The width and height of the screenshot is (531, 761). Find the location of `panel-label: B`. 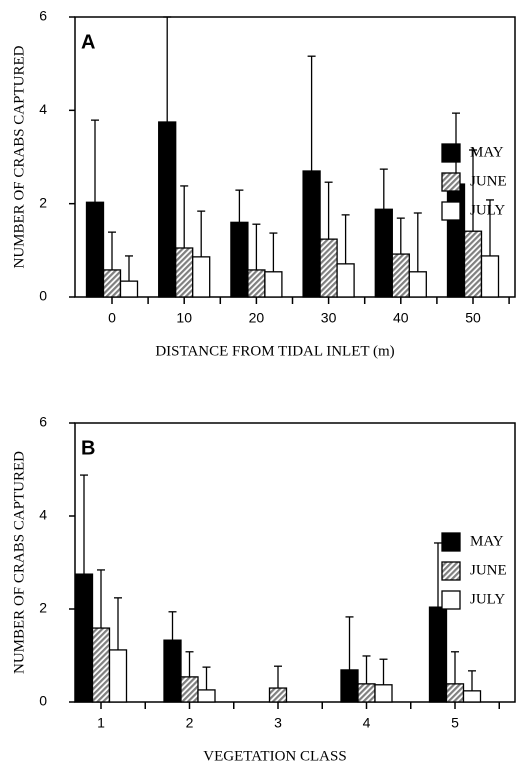

panel-label: B is located at coordinates (88, 448).